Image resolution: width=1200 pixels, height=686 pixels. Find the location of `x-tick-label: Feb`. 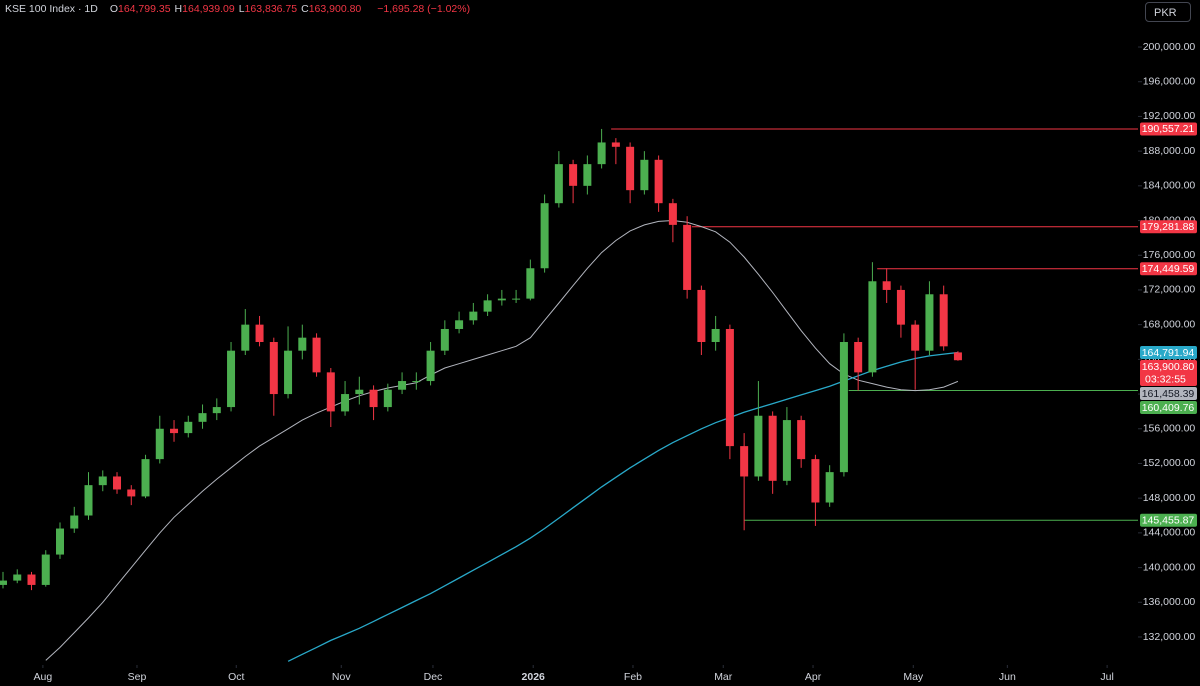

x-tick-label: Feb is located at coordinates (633, 677).